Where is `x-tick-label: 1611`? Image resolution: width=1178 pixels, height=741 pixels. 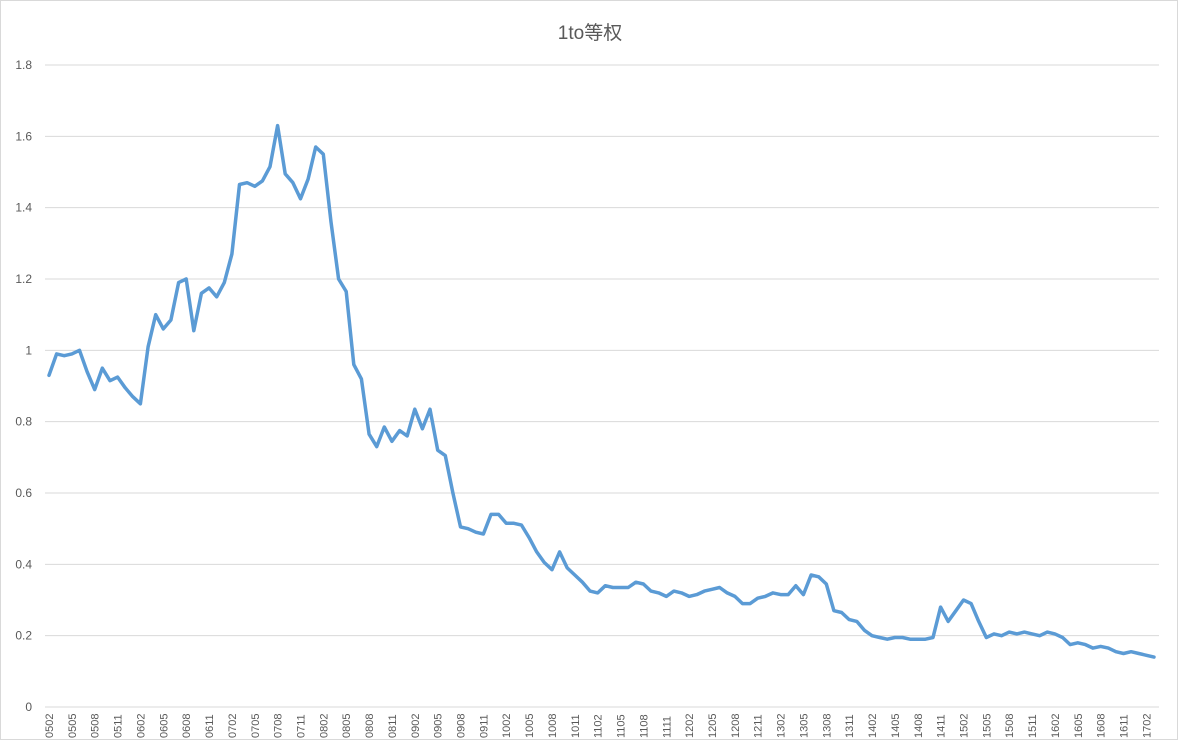 x-tick-label: 1611 is located at coordinates (1125, 726).